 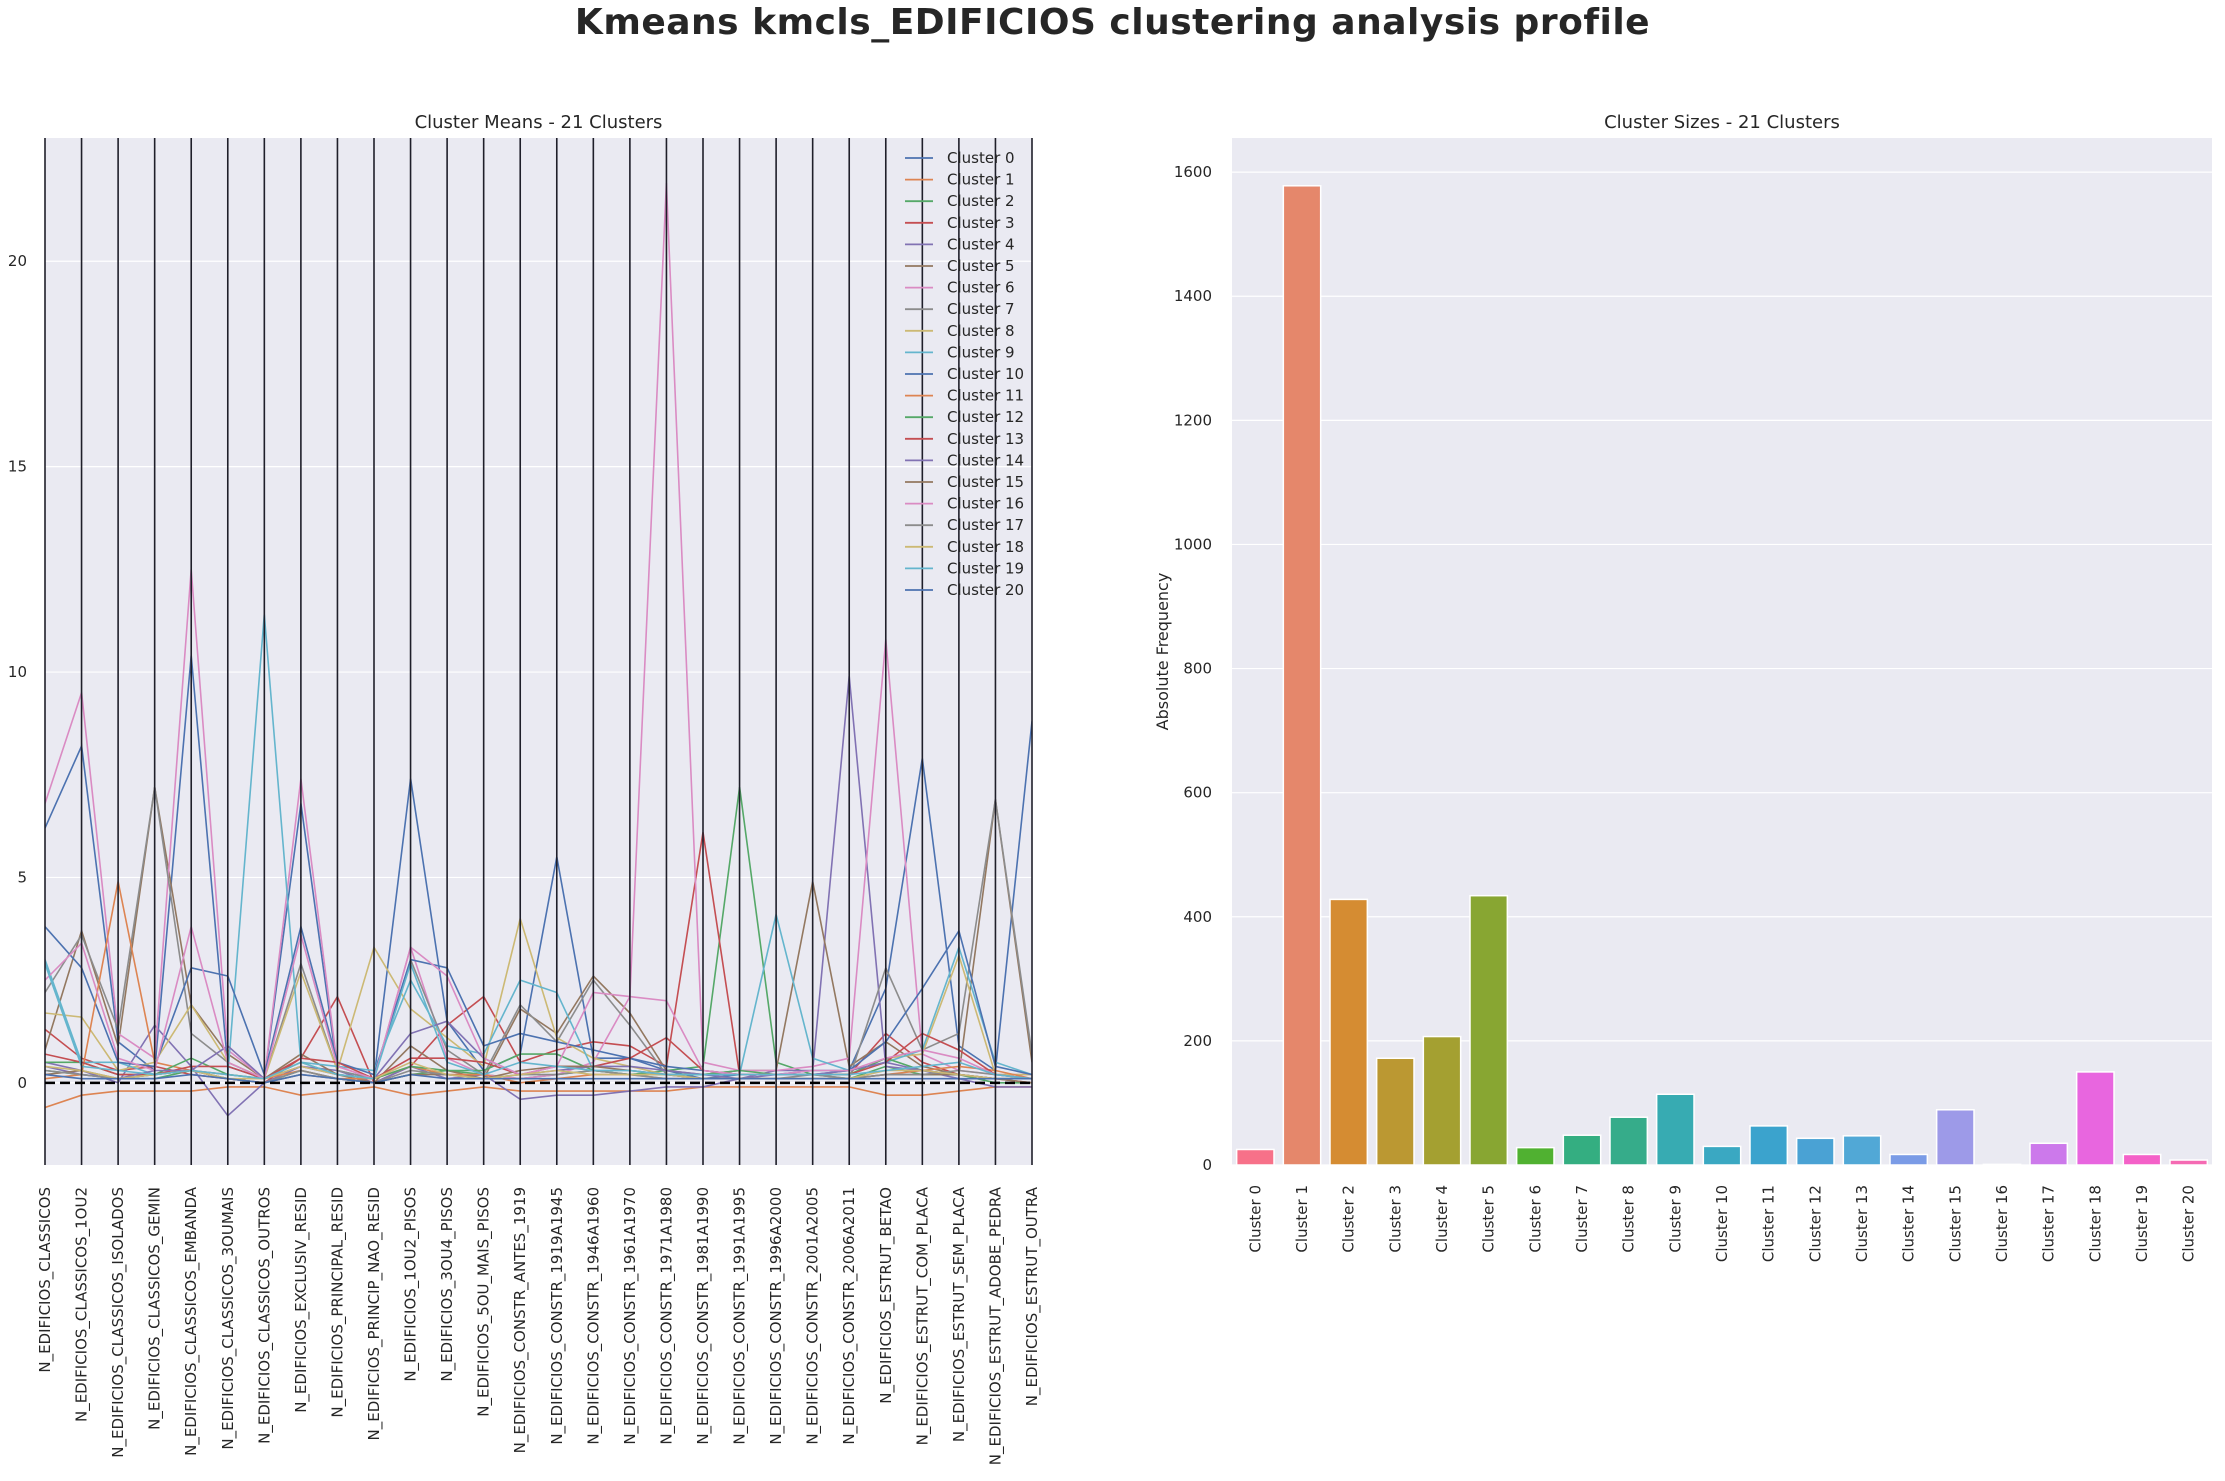 What do you see at coordinates (17, 467) in the screenshot?
I see `y-tick-label: 15` at bounding box center [17, 467].